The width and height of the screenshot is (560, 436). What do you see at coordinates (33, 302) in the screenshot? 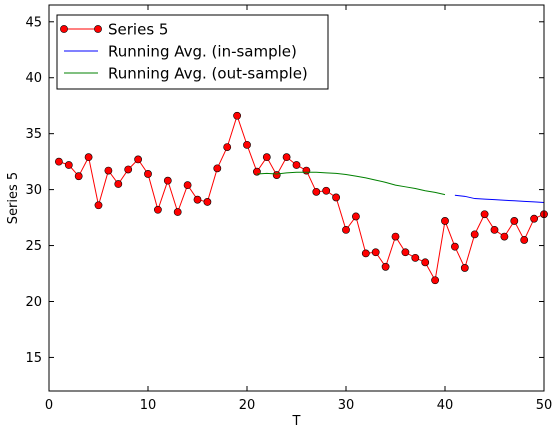
I see `y-tick-label: 20` at bounding box center [33, 302].